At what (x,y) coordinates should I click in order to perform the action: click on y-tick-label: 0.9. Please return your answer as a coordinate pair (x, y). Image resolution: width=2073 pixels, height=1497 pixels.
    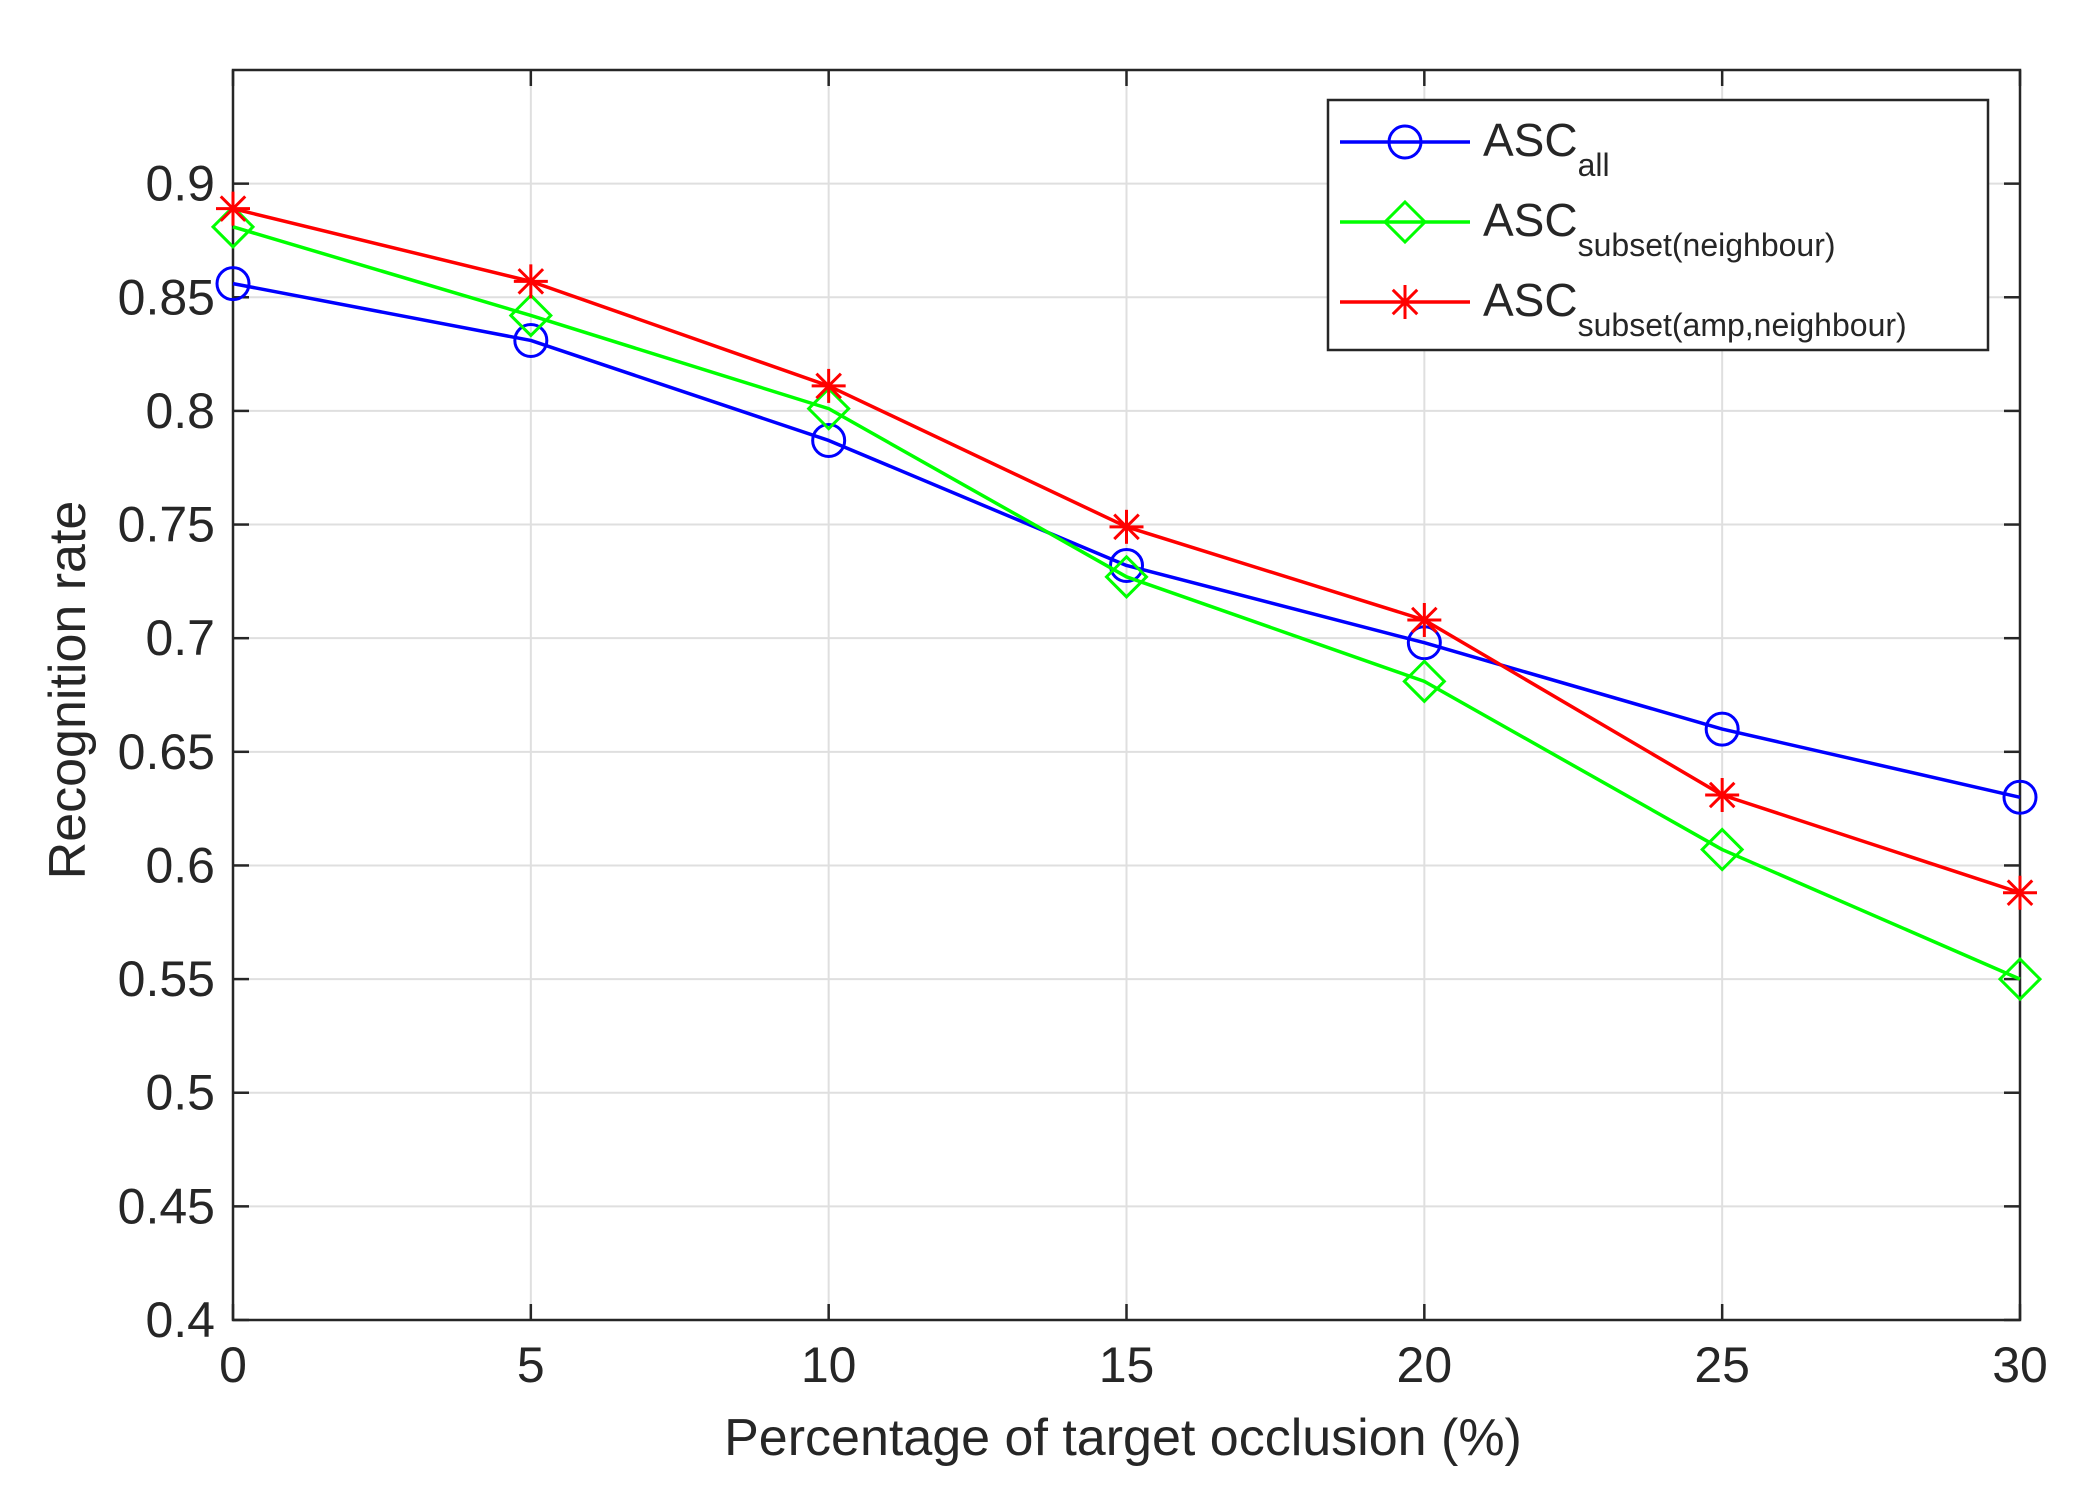
    Looking at the image, I should click on (180, 184).